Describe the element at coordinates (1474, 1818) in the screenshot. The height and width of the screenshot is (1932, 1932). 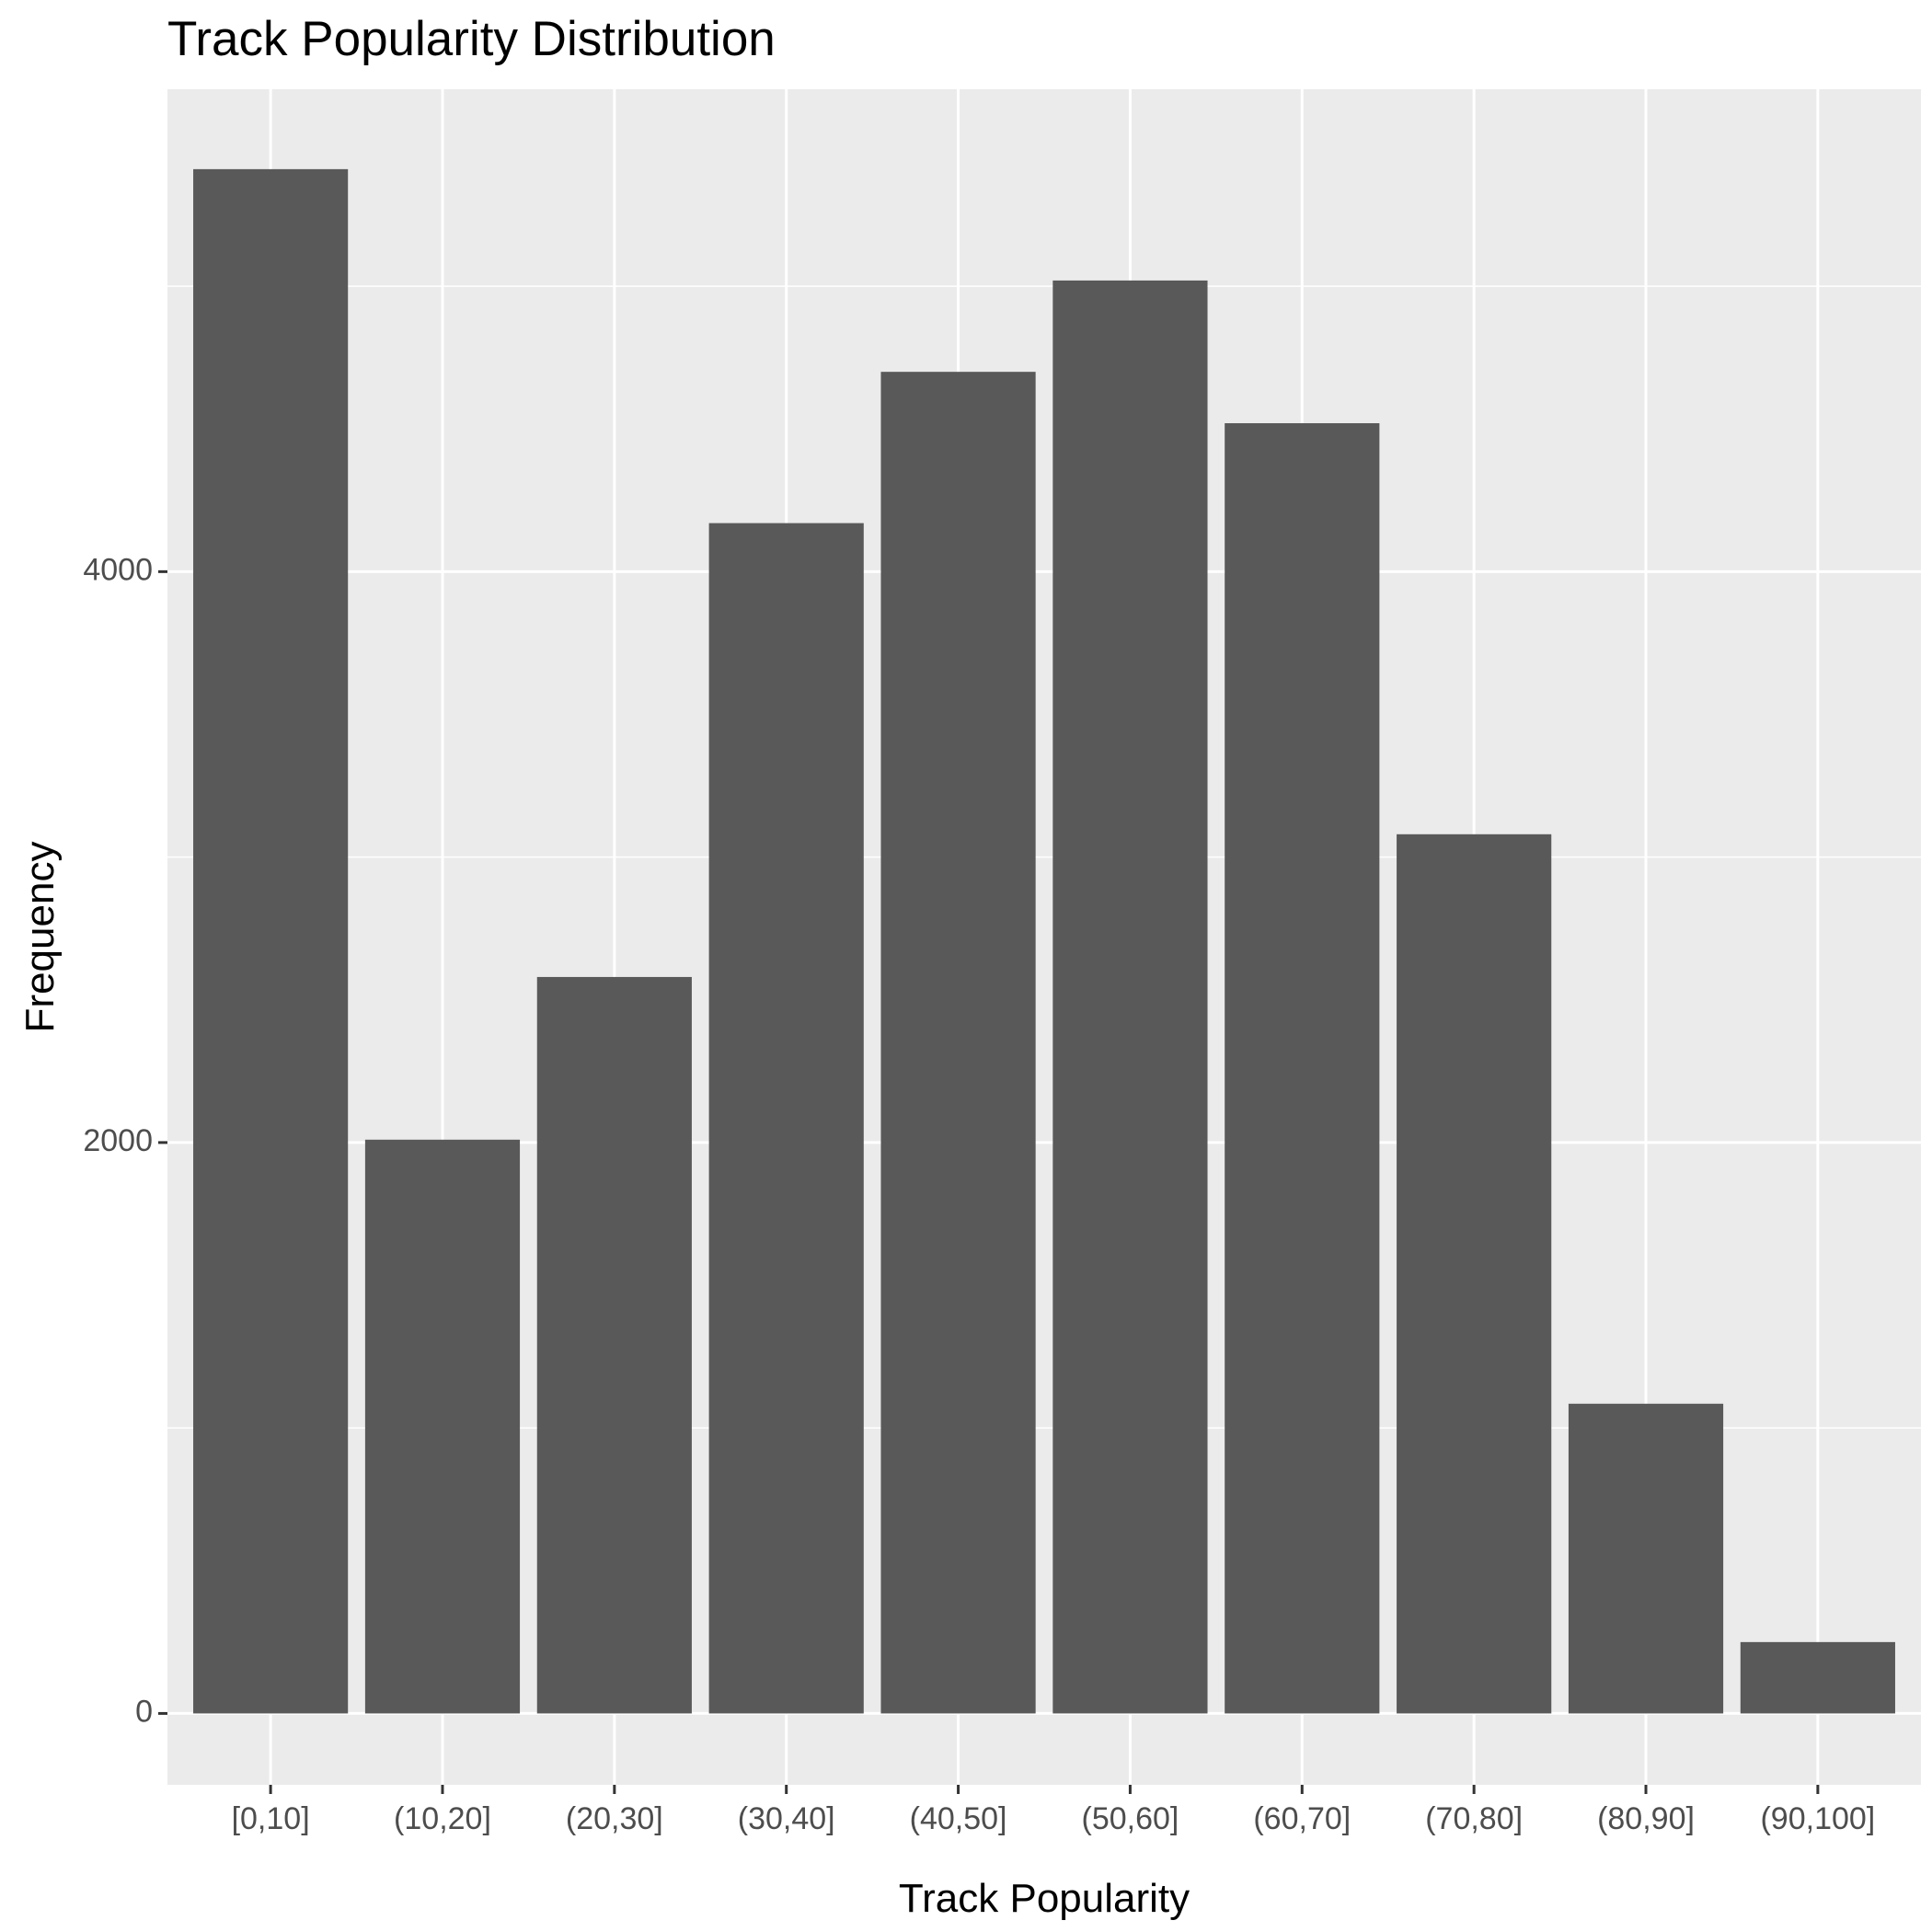
I see `x-tick-label: (70,80]` at that location.